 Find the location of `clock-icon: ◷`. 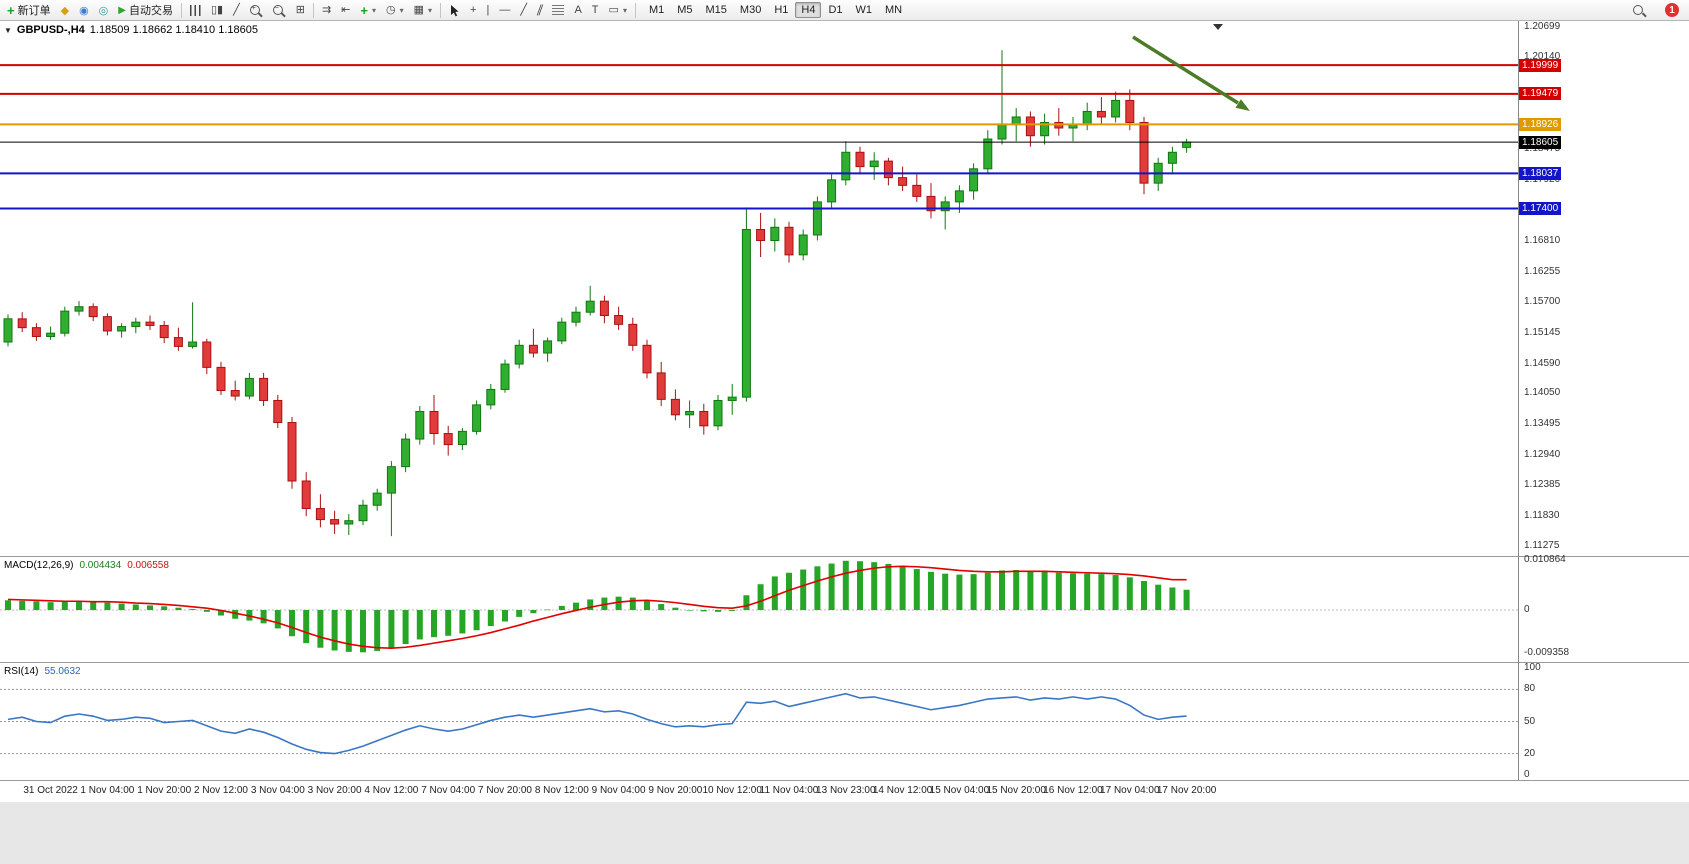

clock-icon: ◷ is located at coordinates (390, 9).